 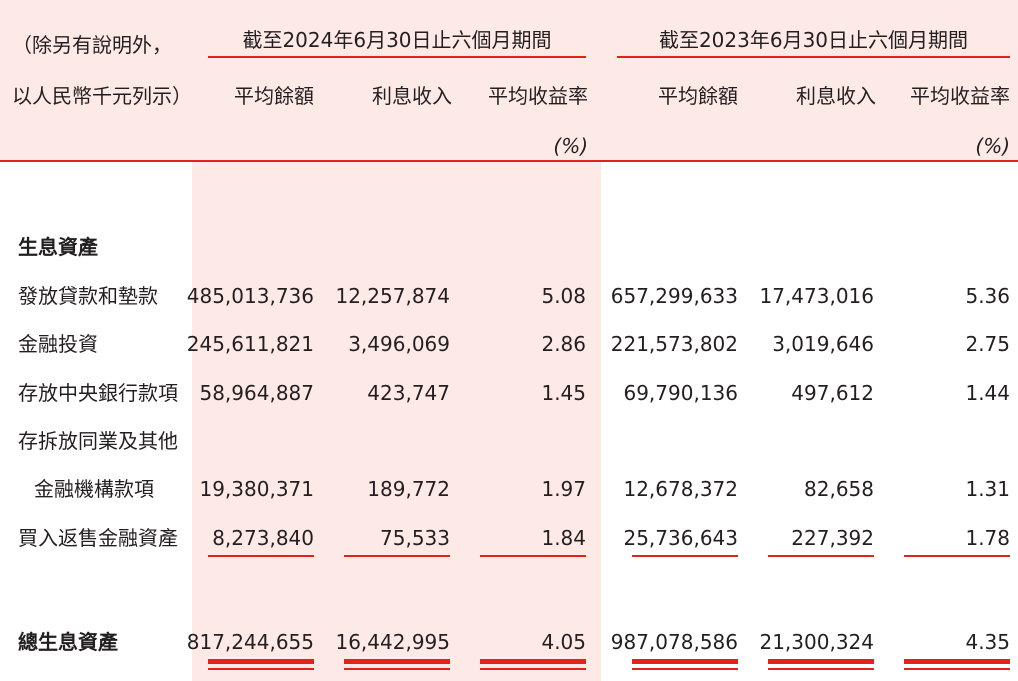 I want to click on cell-2023-balance: 657,299,633, so click(x=674, y=296).